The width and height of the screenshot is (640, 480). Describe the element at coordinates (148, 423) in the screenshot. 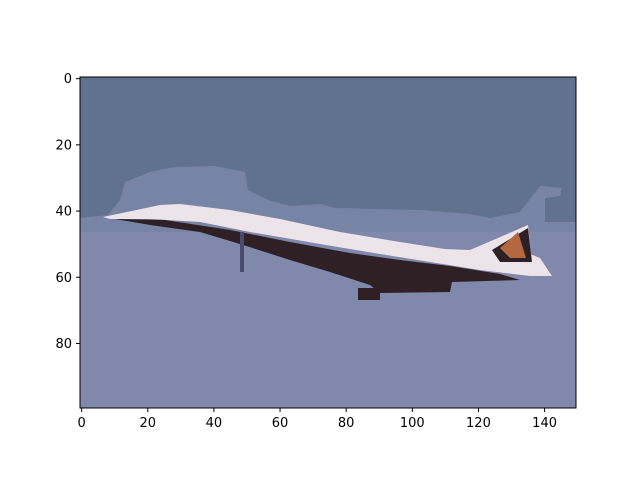

I see `x-tick-label: 20` at that location.